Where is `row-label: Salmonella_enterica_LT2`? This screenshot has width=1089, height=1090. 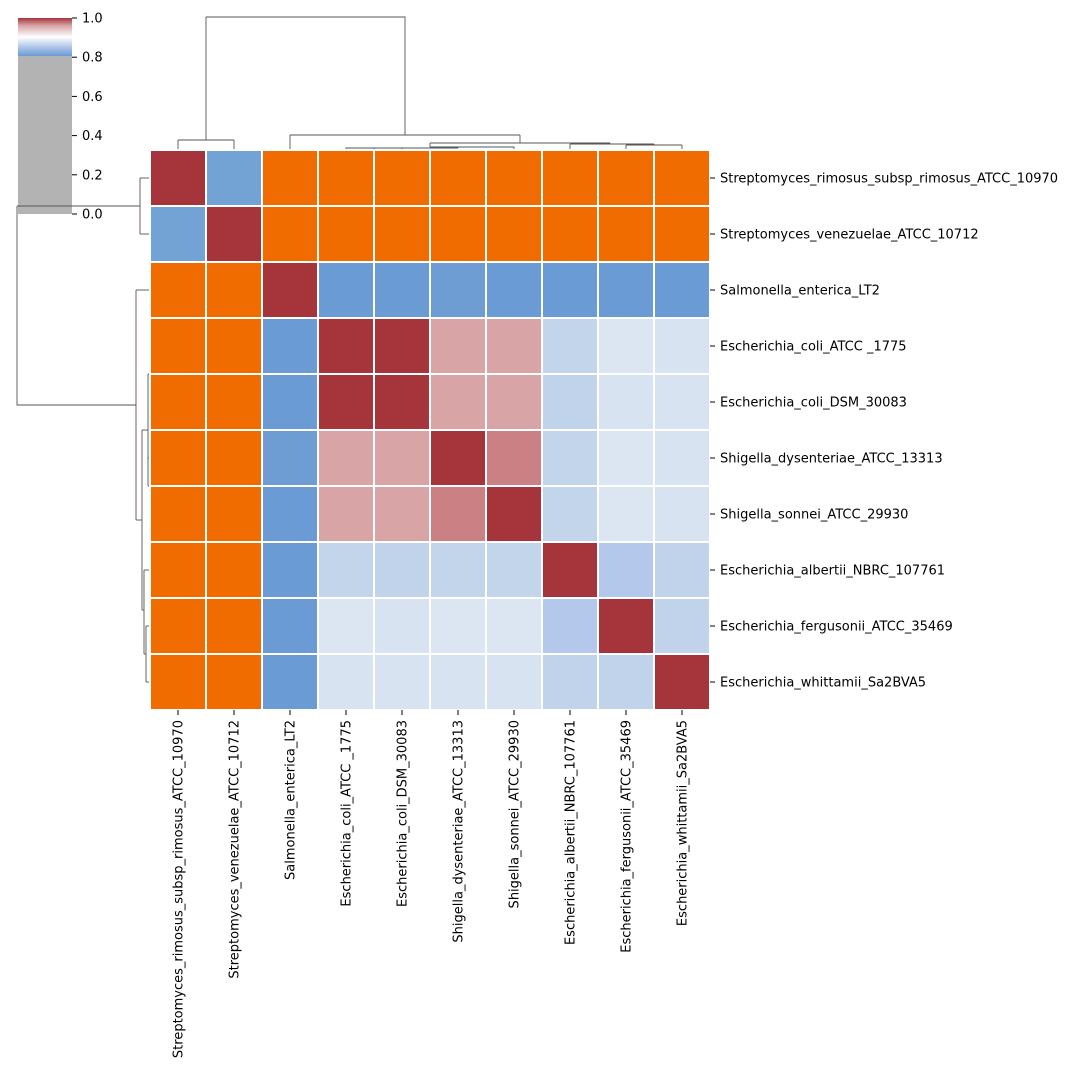
row-label: Salmonella_enterica_LT2 is located at coordinates (800, 291).